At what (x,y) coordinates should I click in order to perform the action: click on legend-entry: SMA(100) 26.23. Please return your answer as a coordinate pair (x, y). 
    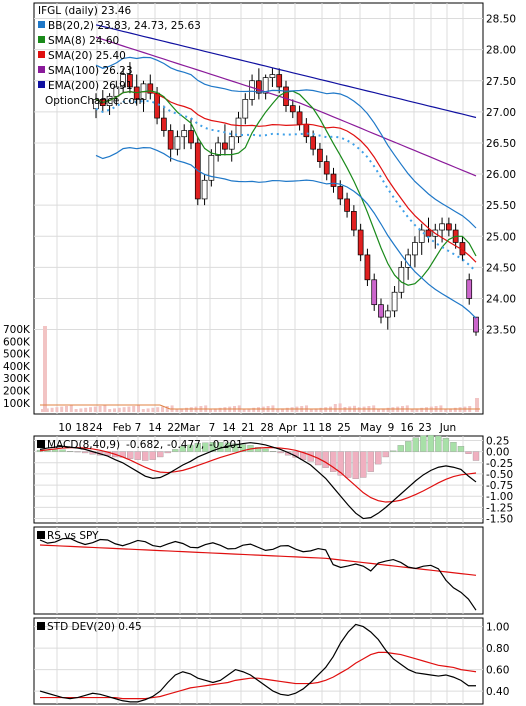
    Looking at the image, I should click on (90, 71).